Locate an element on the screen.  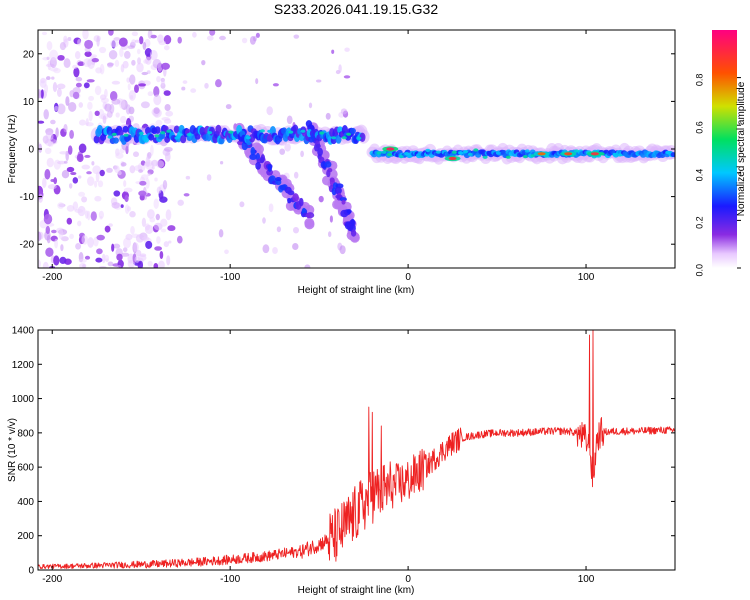
figure-title: S233.2026.041.19.15.G32 is located at coordinates (356, 9).